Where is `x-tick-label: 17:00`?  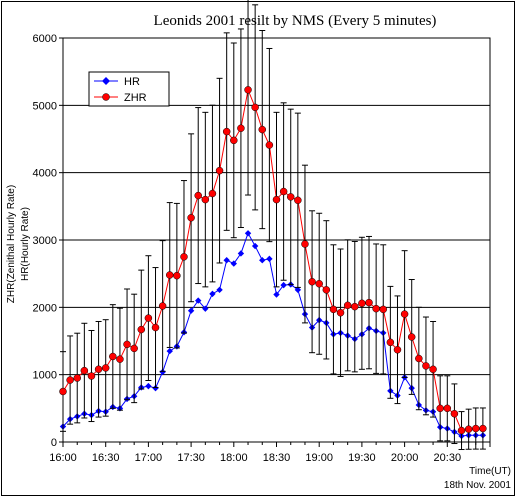
x-tick-label: 17:00 is located at coordinates (149, 458).